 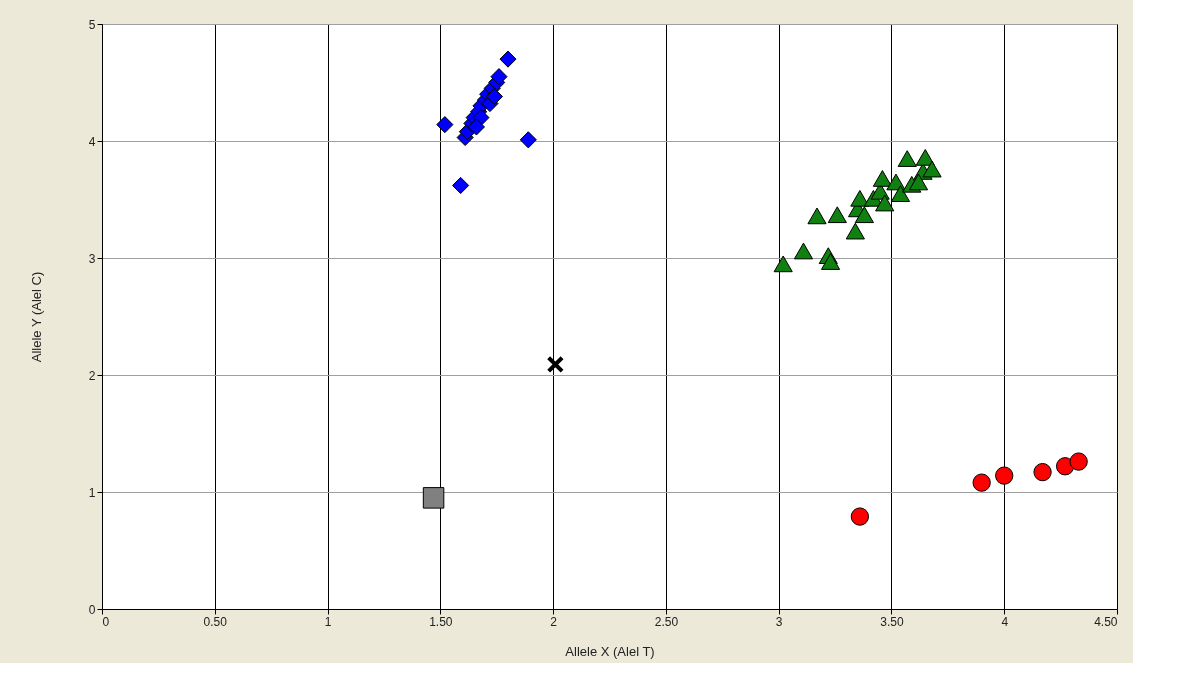 I want to click on x-tick-label: 1, so click(x=328, y=621).